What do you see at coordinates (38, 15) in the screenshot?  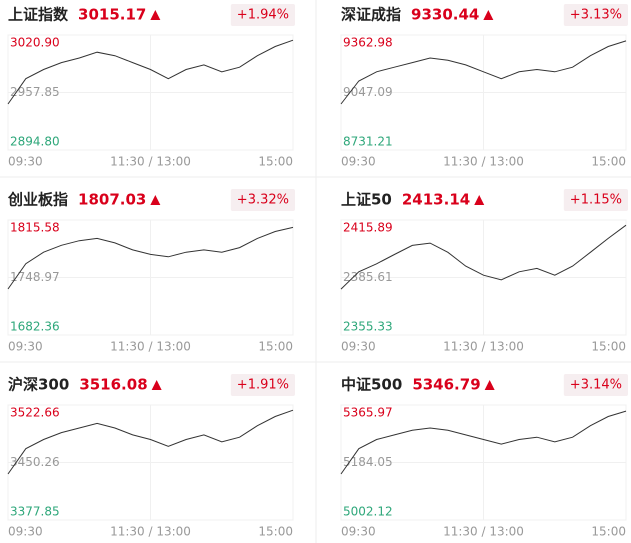 I see `index-title: 上证指数` at bounding box center [38, 15].